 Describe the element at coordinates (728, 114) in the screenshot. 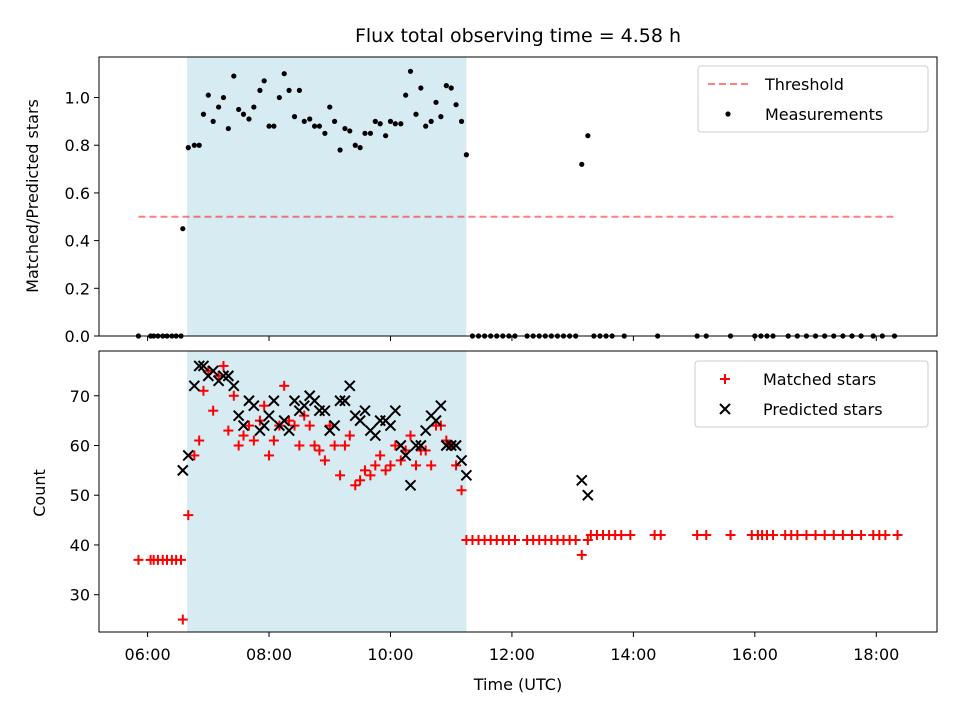

I see `legend-measurements-swatch` at that location.